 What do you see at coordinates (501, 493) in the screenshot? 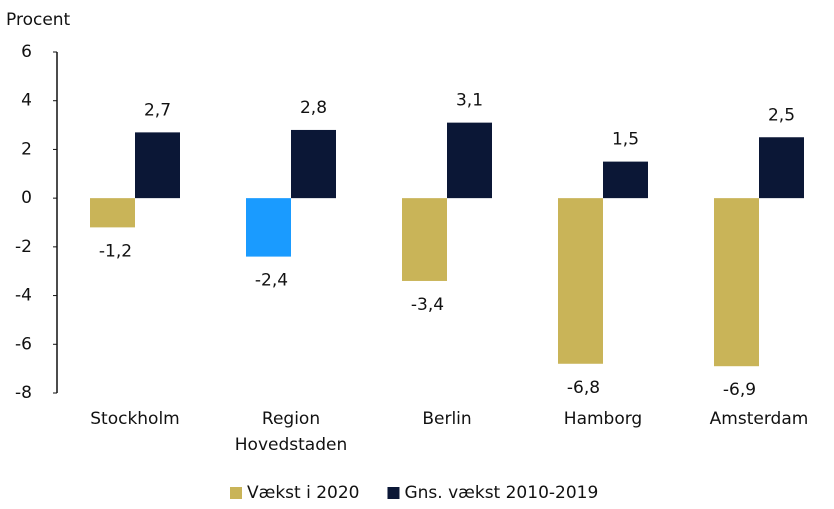
I see `legend-label: Gns. vækst 2010-2019` at bounding box center [501, 493].